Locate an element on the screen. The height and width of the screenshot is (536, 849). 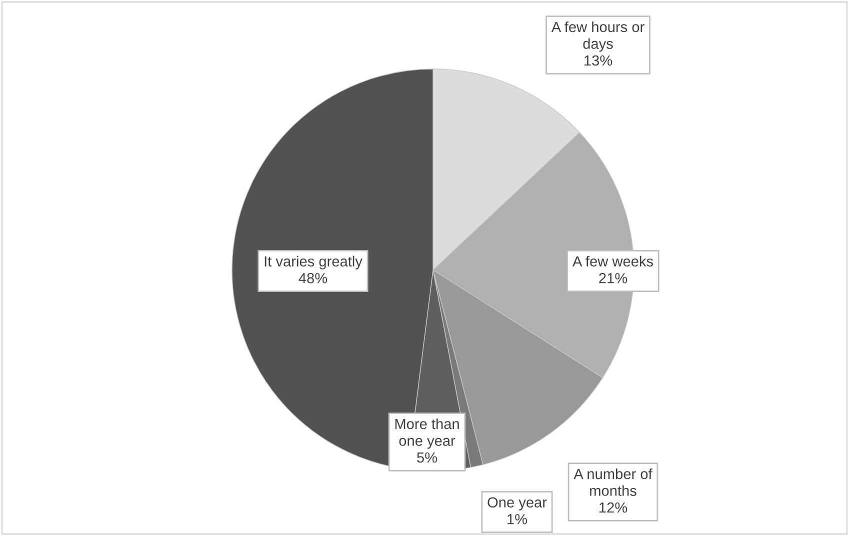
slice-label: A few weeks is located at coordinates (613, 261).